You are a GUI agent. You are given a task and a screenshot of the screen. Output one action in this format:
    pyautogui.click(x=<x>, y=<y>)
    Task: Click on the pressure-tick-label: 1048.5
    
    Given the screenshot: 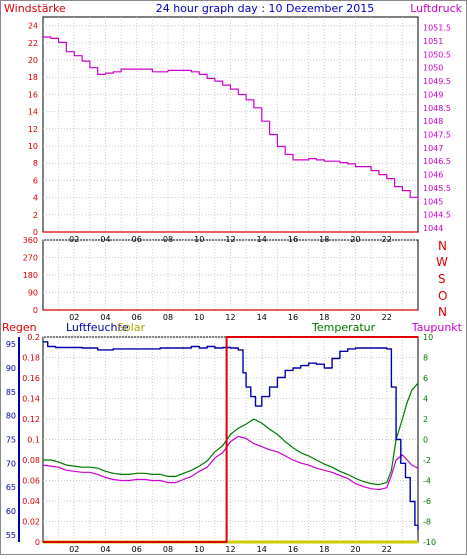 What is the action you would take?
    pyautogui.click(x=437, y=108)
    